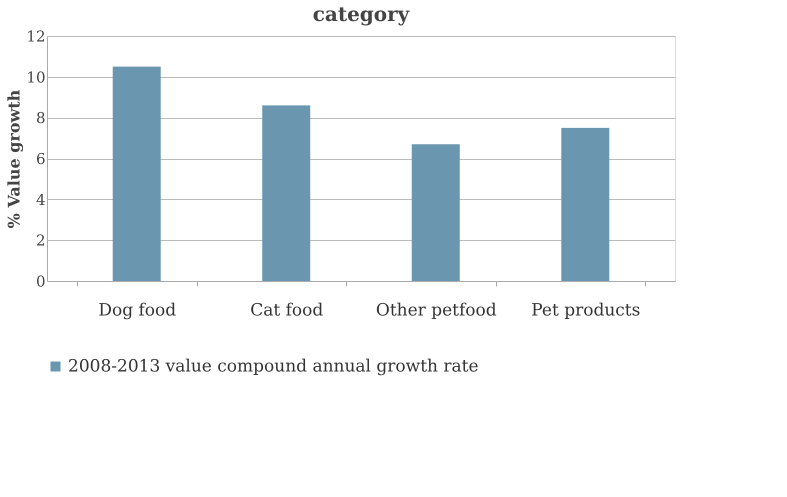 The width and height of the screenshot is (787, 497). What do you see at coordinates (41, 159) in the screenshot?
I see `y-tick-label: 6` at bounding box center [41, 159].